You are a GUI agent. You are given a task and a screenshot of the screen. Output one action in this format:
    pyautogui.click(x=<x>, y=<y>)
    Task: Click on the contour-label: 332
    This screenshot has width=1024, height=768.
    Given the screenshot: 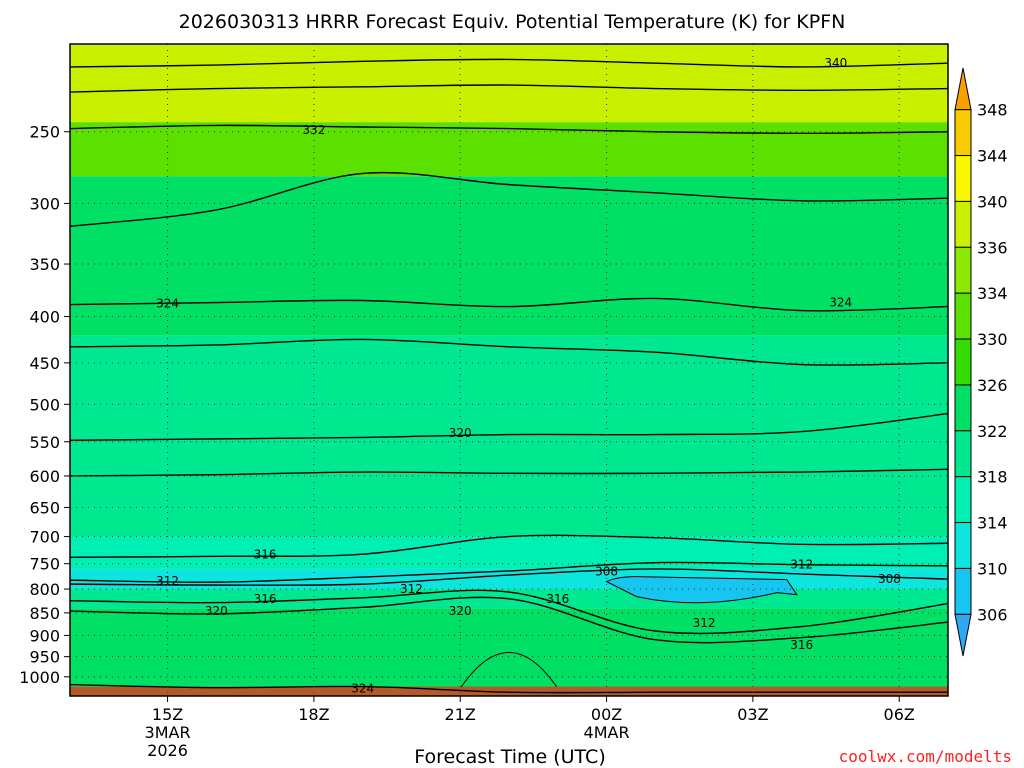 What is the action you would take?
    pyautogui.click(x=313, y=130)
    